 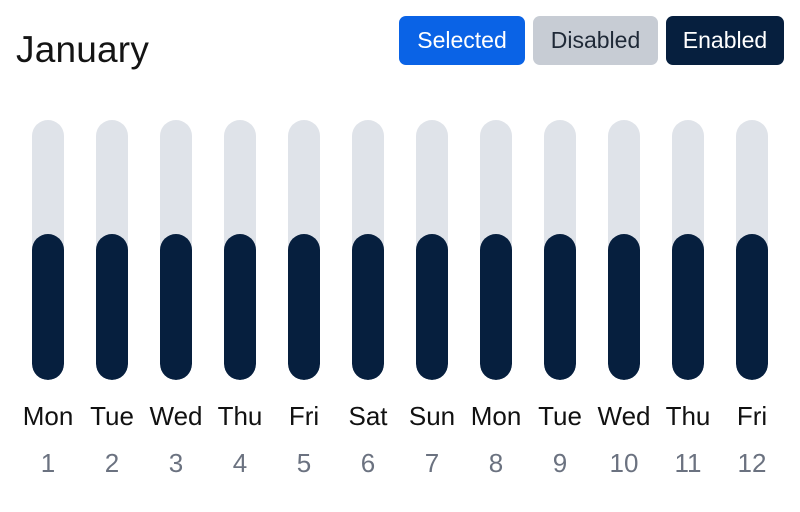 I want to click on day-number-label: 1, so click(x=48, y=463).